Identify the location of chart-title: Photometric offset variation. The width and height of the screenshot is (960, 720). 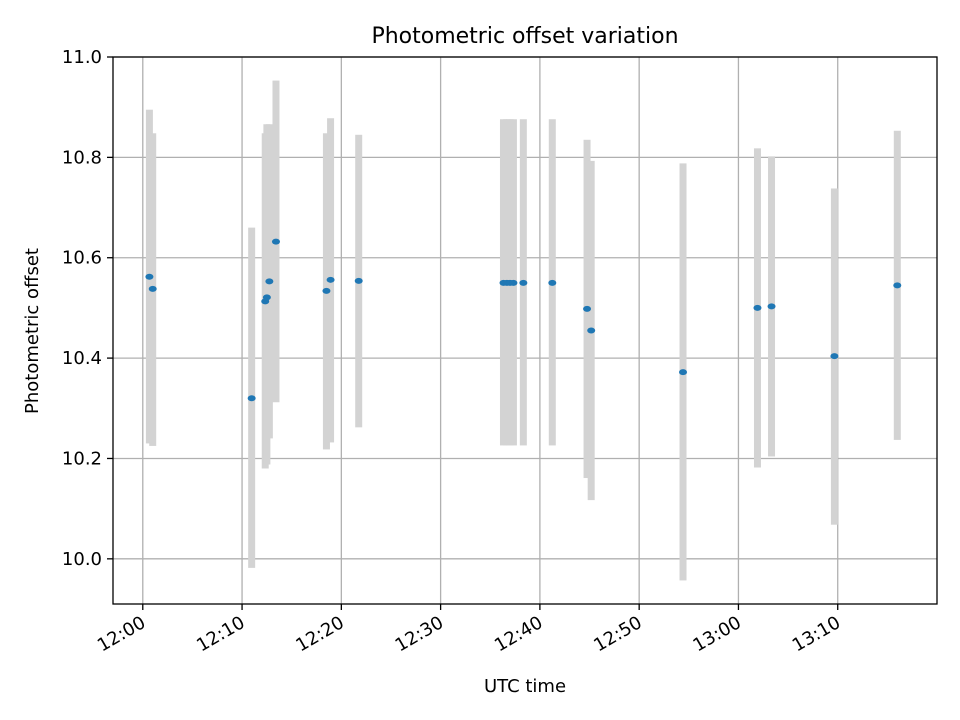
(524, 36).